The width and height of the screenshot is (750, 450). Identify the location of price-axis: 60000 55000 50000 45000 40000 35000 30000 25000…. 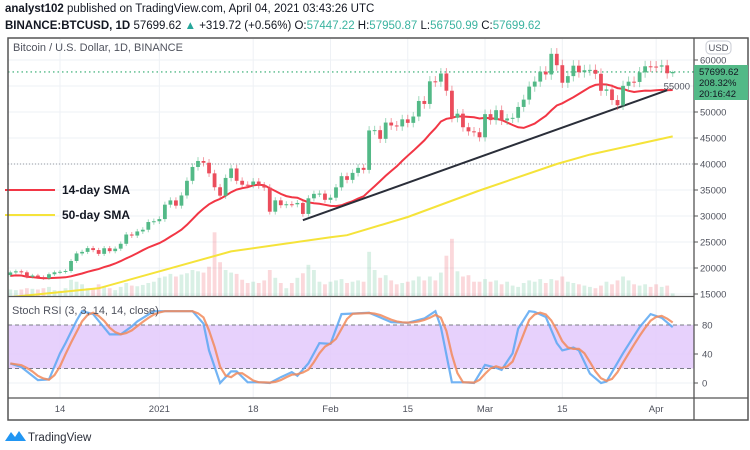
(695, 178).